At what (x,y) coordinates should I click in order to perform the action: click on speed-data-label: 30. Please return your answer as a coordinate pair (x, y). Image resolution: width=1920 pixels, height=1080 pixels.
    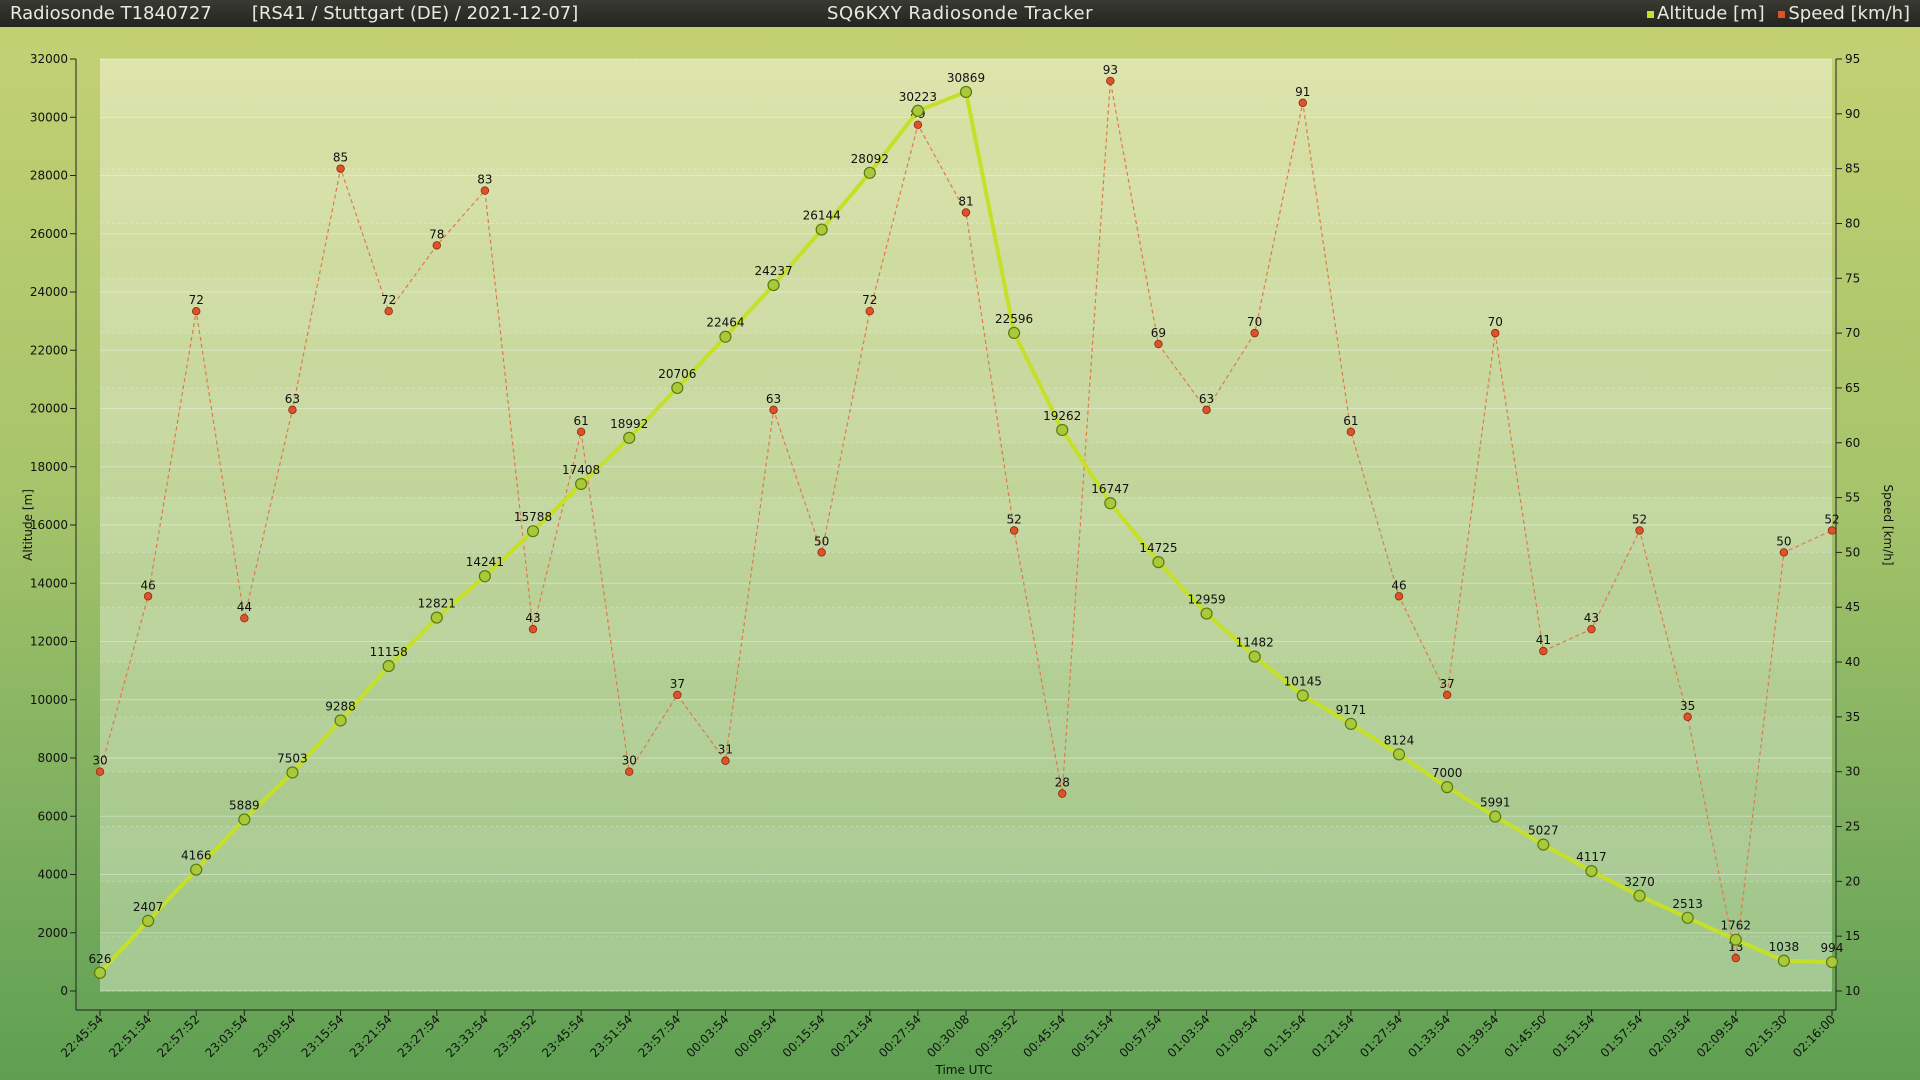
    Looking at the image, I should click on (629, 761).